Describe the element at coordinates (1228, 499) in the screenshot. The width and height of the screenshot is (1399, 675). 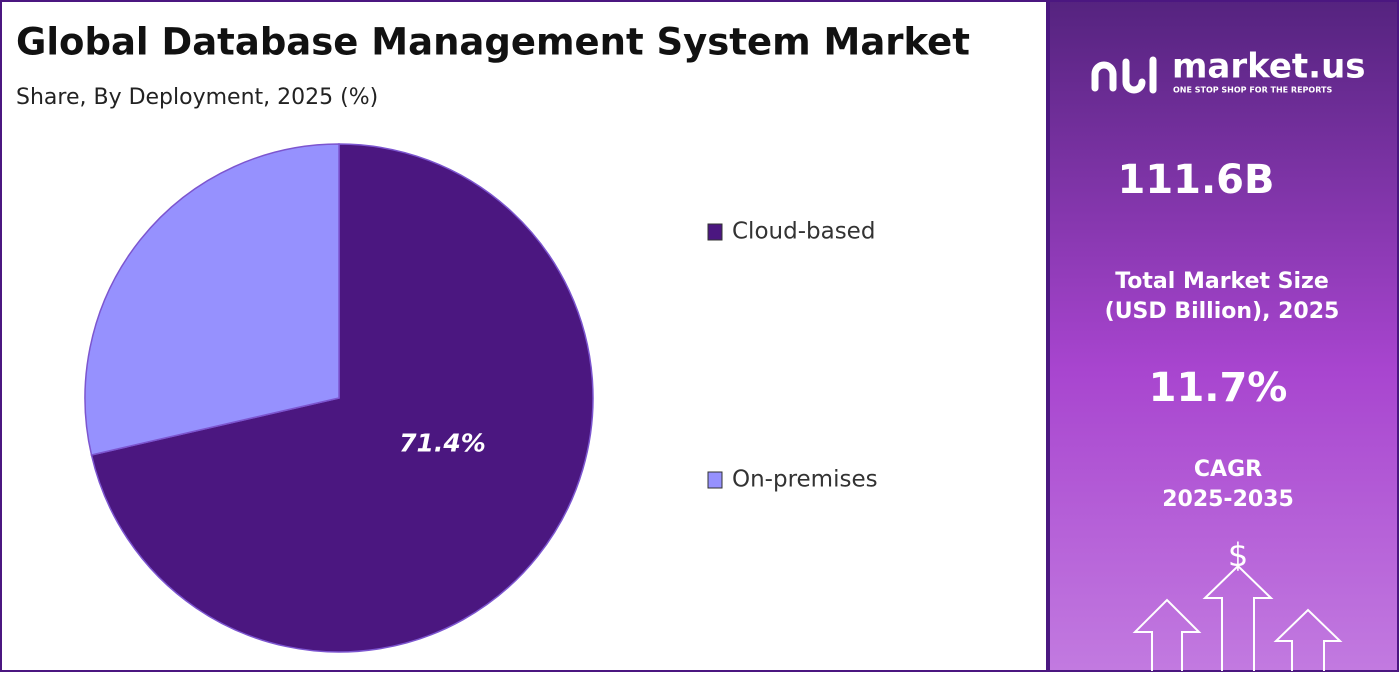
I see `cagr-label: 2025-2035` at that location.